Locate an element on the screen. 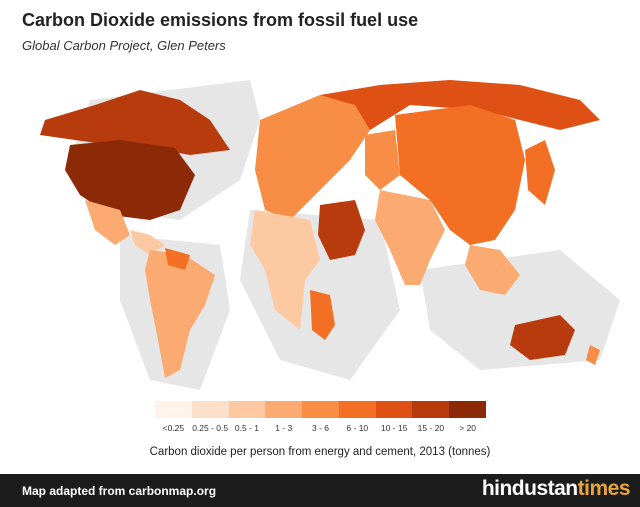 The height and width of the screenshot is (507, 640). region-south-america is located at coordinates (180, 314).